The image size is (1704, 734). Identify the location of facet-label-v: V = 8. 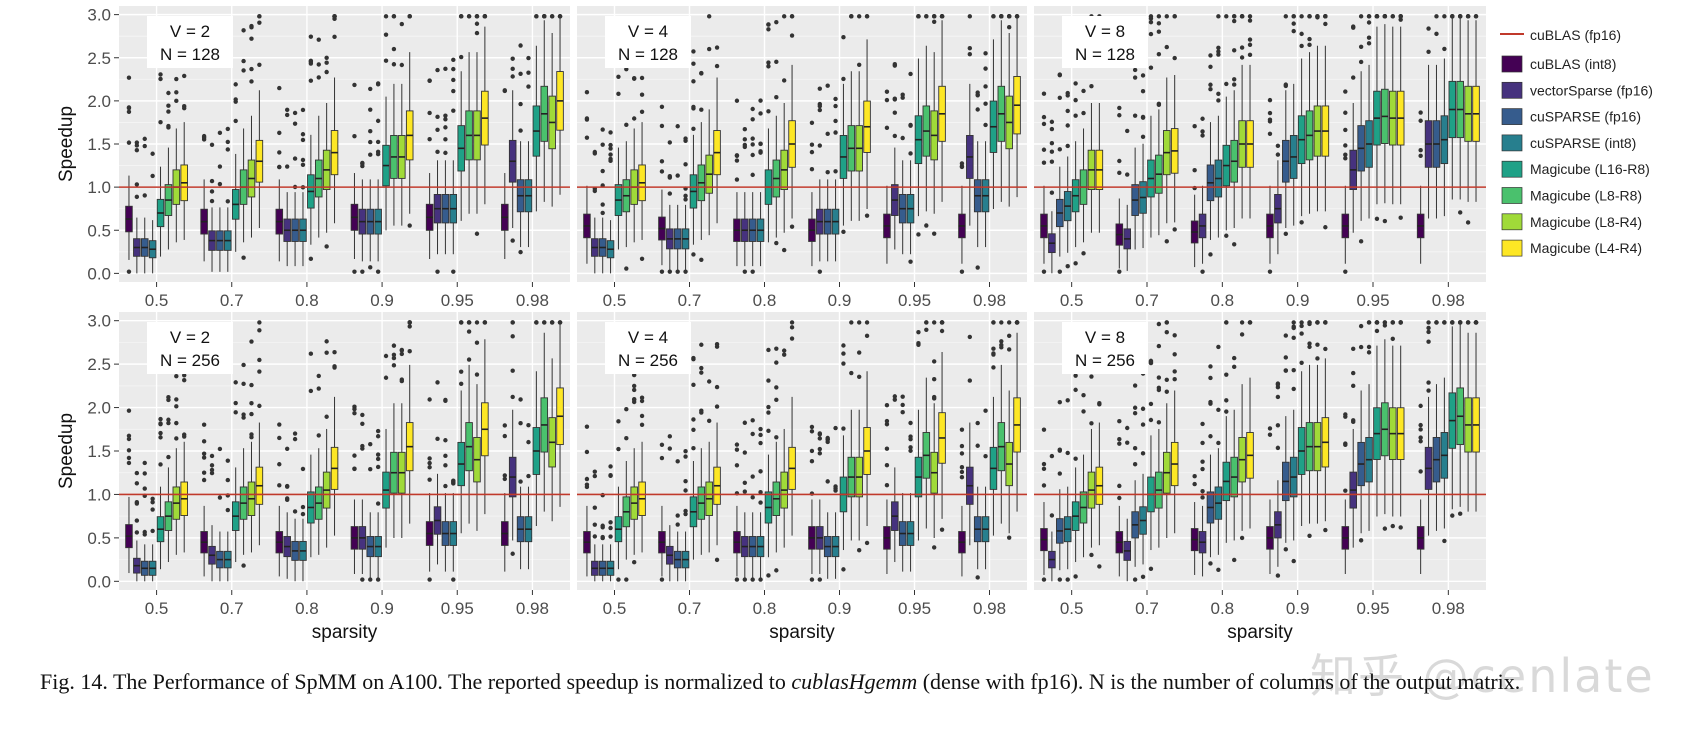
(1105, 337).